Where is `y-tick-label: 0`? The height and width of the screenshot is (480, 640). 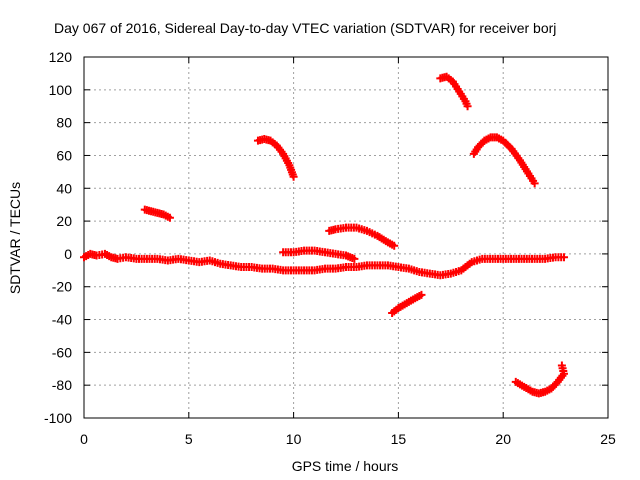
y-tick-label: 0 is located at coordinates (68, 254).